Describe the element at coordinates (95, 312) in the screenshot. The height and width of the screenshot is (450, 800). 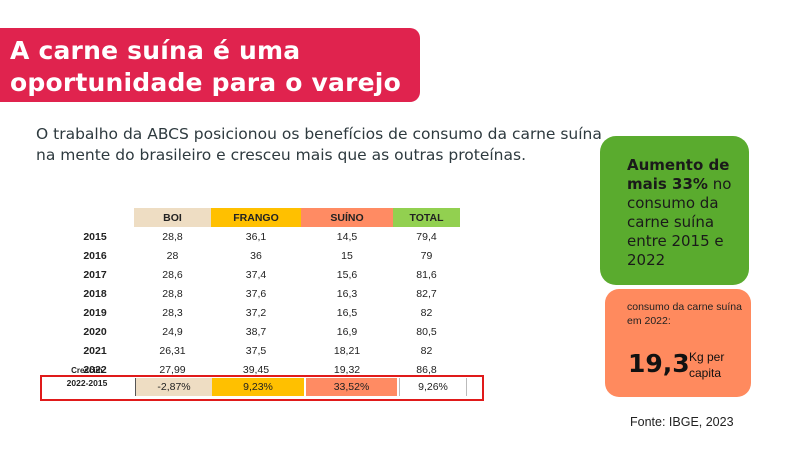
I see `row-year: 2019` at that location.